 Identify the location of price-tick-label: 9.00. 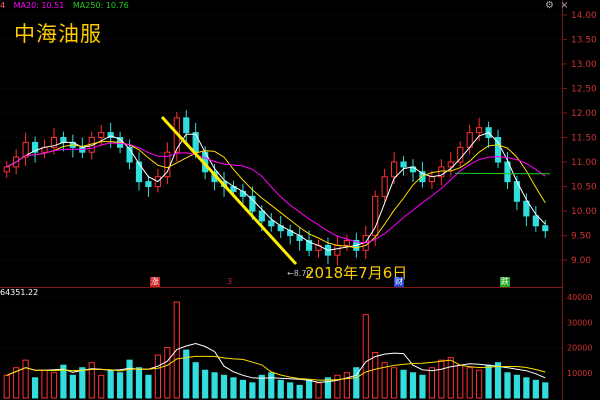
(581, 261).